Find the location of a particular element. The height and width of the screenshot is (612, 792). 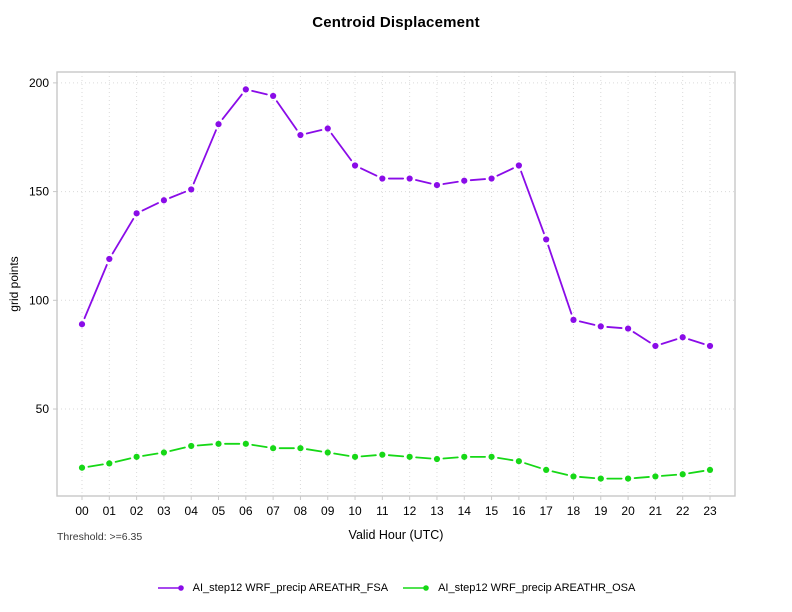

x-axis-label: Valid Hour (UTC) is located at coordinates (396, 535).